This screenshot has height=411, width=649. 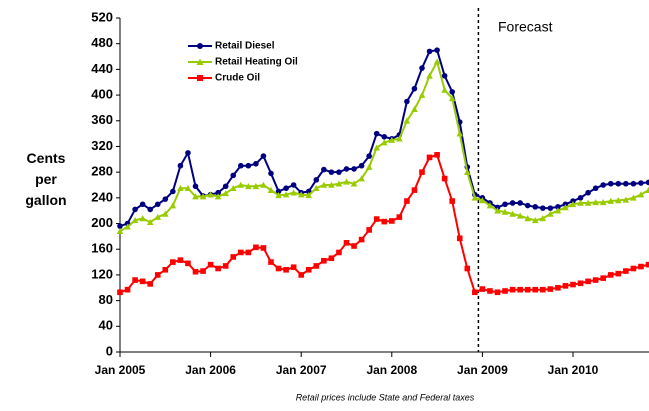 I want to click on y-tick-label: 80, so click(x=106, y=299).